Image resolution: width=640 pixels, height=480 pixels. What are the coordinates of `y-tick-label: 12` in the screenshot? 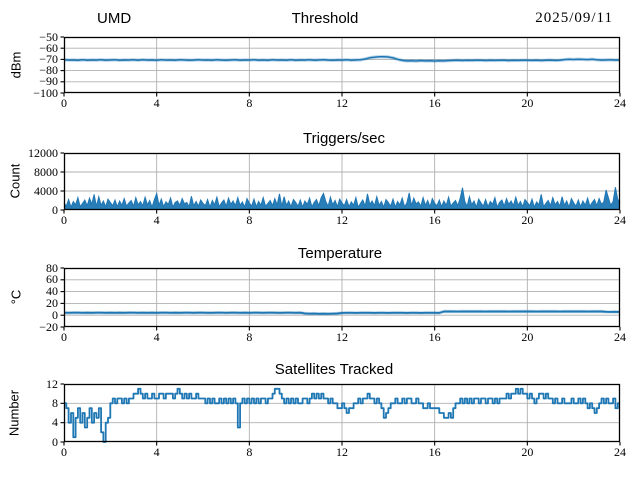 It's located at (52, 383).